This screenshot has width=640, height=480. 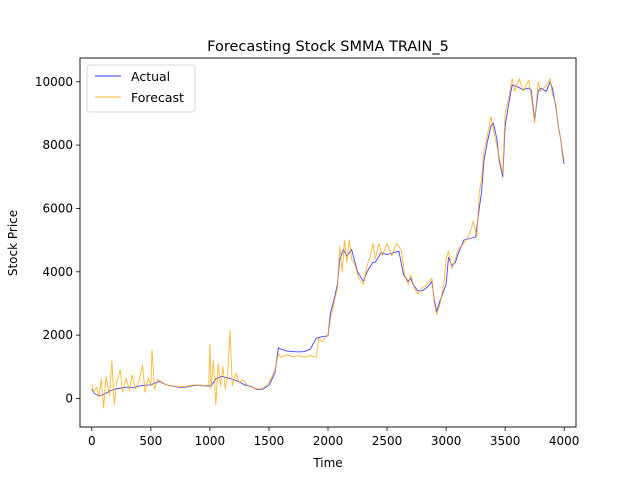 I want to click on y-tick-label: 4000, so click(x=57, y=272).